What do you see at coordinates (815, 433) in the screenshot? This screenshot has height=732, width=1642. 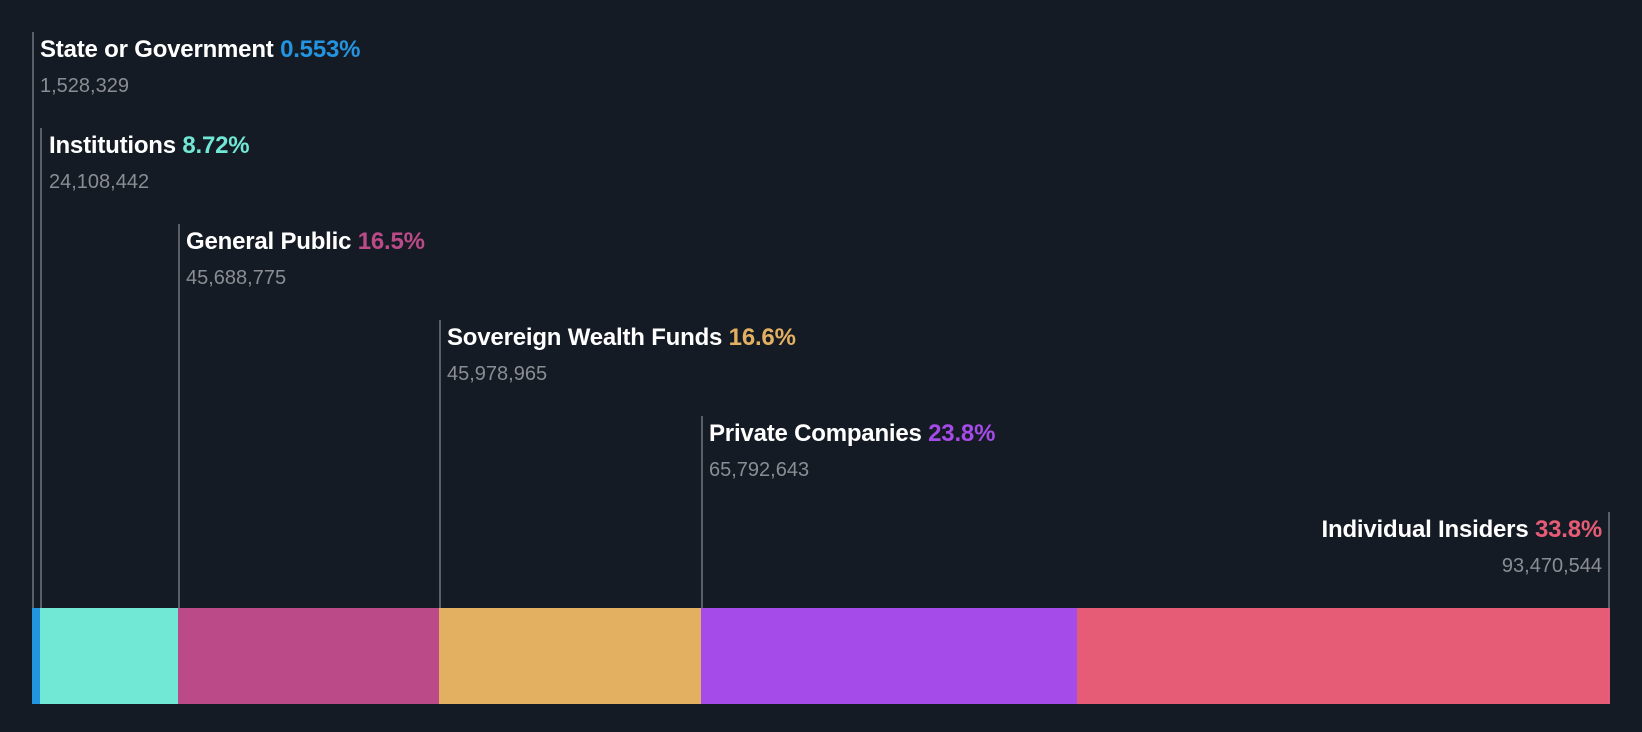 I see `segment-name: Private Companies` at bounding box center [815, 433].